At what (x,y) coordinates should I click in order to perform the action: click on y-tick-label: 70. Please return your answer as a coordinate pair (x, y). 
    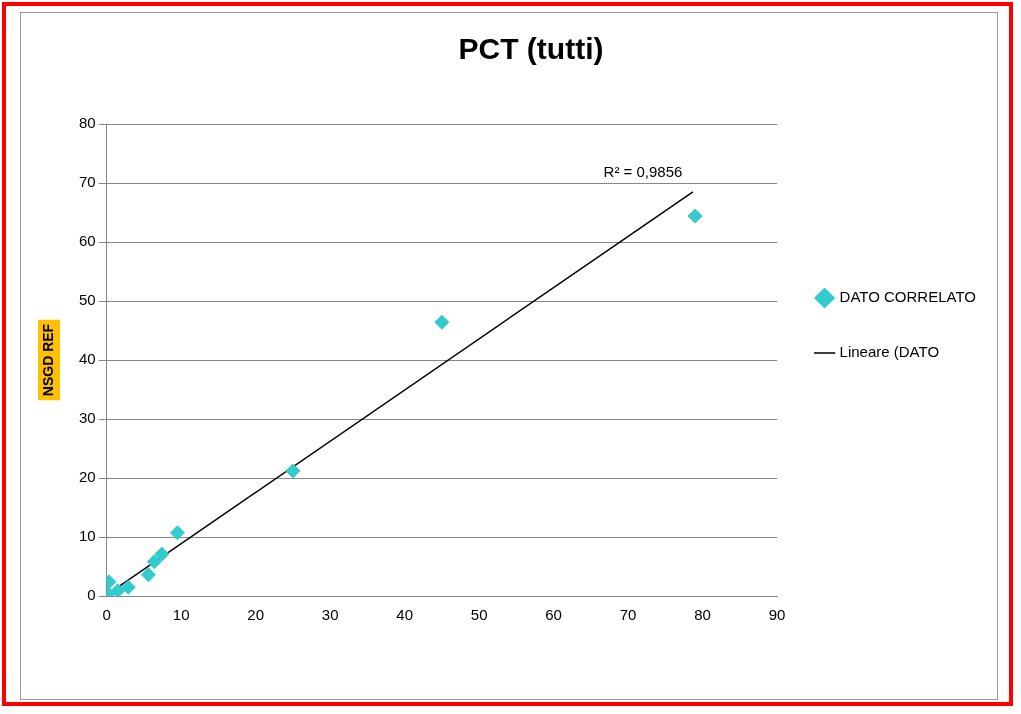
    Looking at the image, I should click on (87, 182).